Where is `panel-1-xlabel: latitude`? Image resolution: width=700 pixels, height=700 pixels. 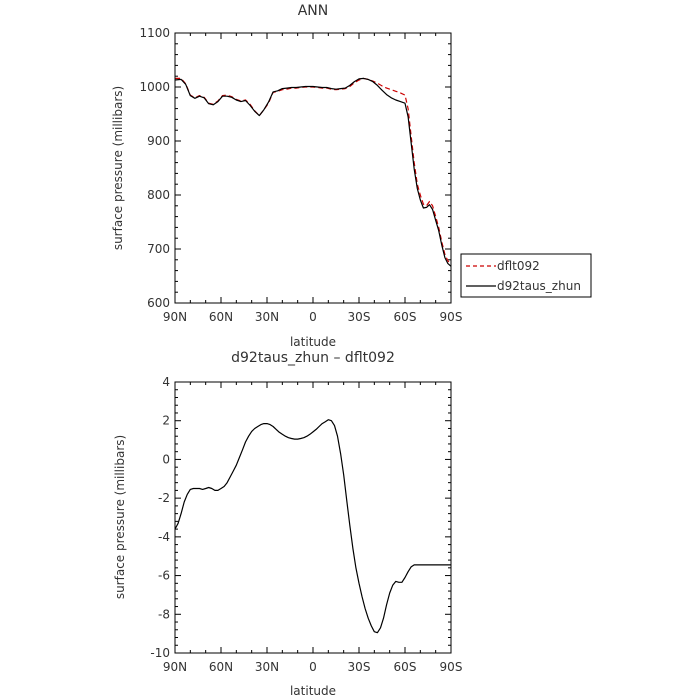 panel-1-xlabel: latitude is located at coordinates (313, 691).